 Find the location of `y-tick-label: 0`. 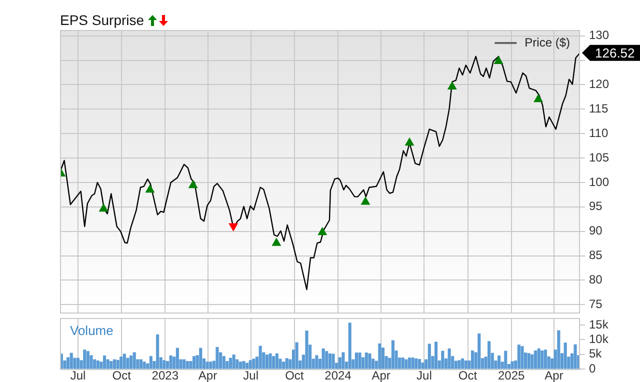

y-tick-label: 0 is located at coordinates (592, 368).